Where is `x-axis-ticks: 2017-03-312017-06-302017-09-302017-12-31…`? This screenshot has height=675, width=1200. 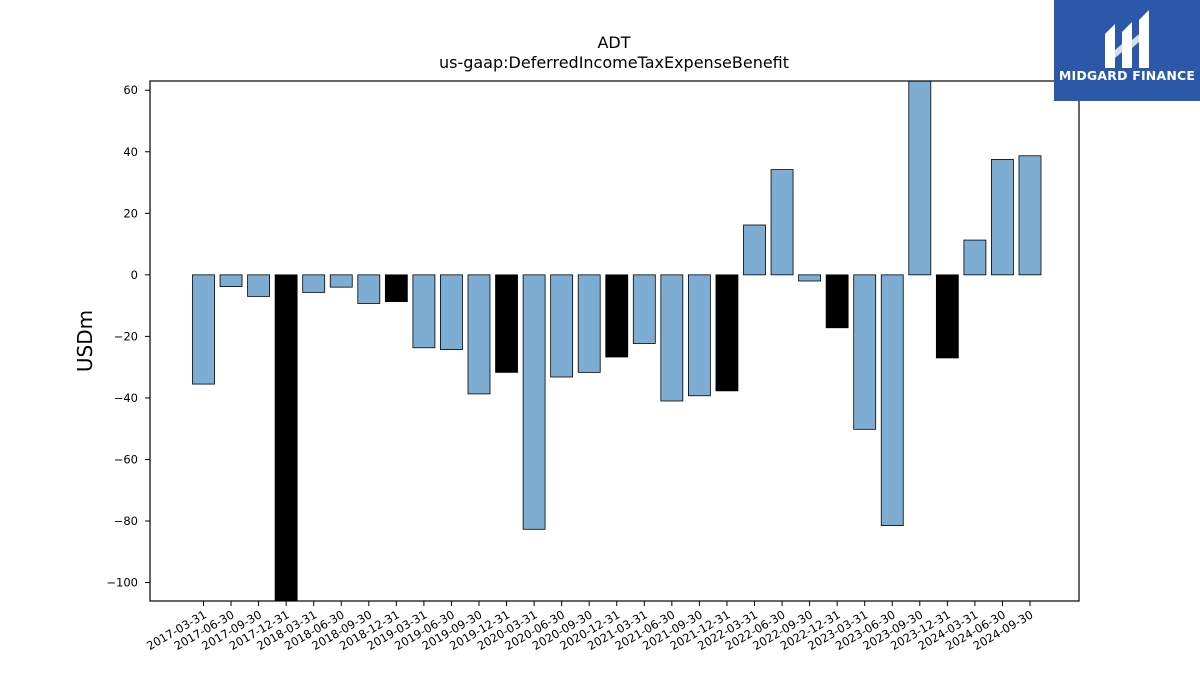 x-axis-ticks: 2017-03-312017-06-302017-09-302017-12-31… is located at coordinates (590, 627).